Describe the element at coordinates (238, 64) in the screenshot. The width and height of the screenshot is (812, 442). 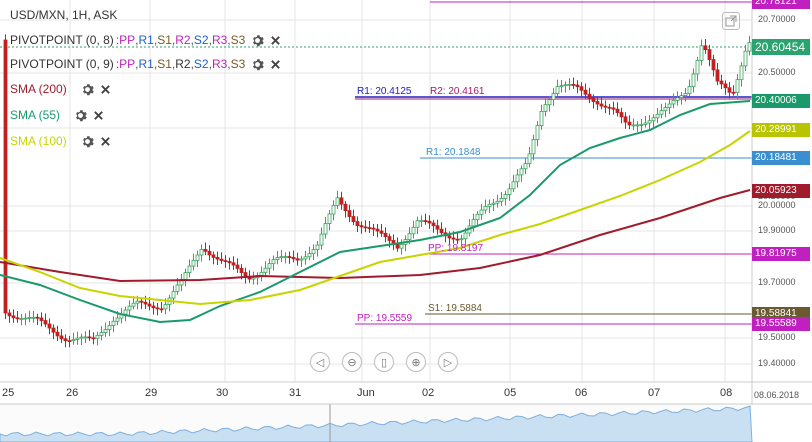
I see `pivot-legend-item: S3` at that location.